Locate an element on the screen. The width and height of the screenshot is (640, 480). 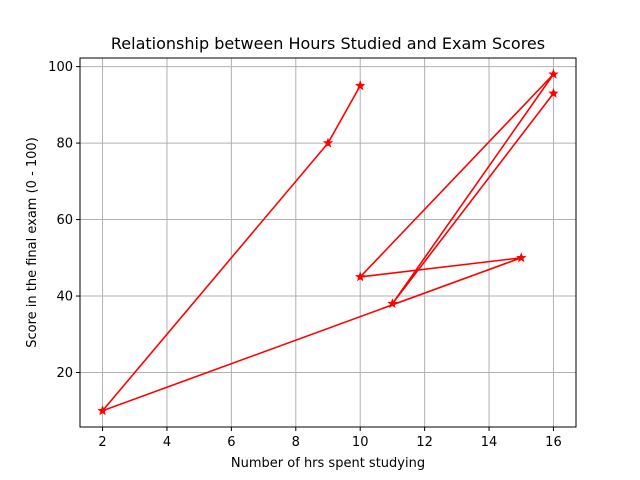
y-tick-label: 60 is located at coordinates (64, 220).